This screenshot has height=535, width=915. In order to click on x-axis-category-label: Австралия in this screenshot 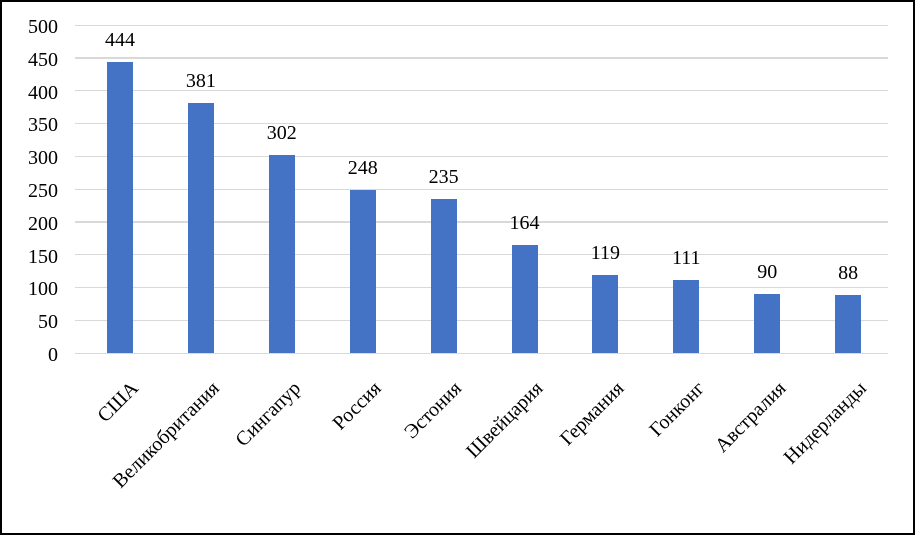, I will do `click(750, 417)`.